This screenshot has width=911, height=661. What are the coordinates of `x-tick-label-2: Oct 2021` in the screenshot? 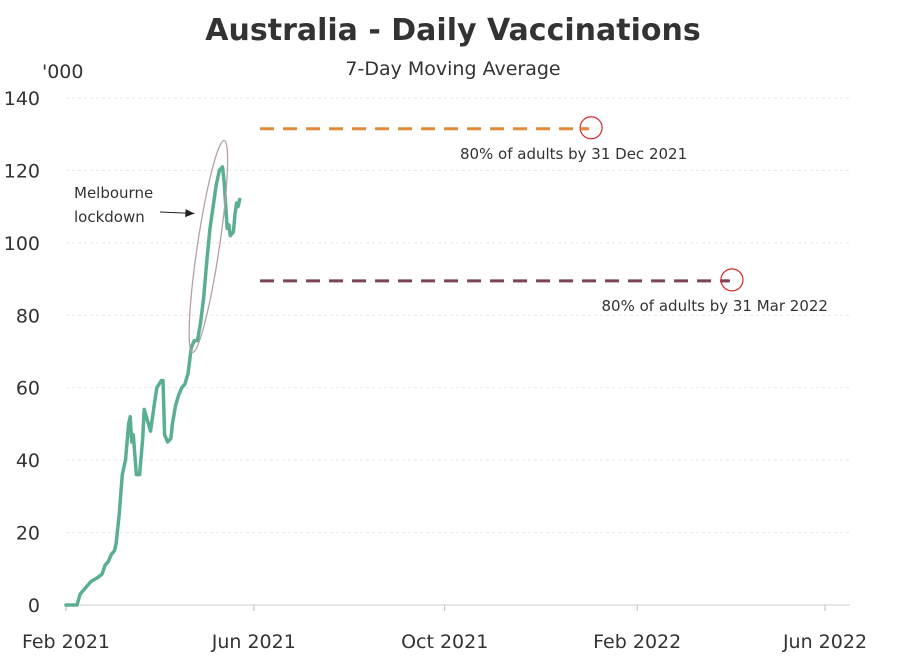 It's located at (444, 642).